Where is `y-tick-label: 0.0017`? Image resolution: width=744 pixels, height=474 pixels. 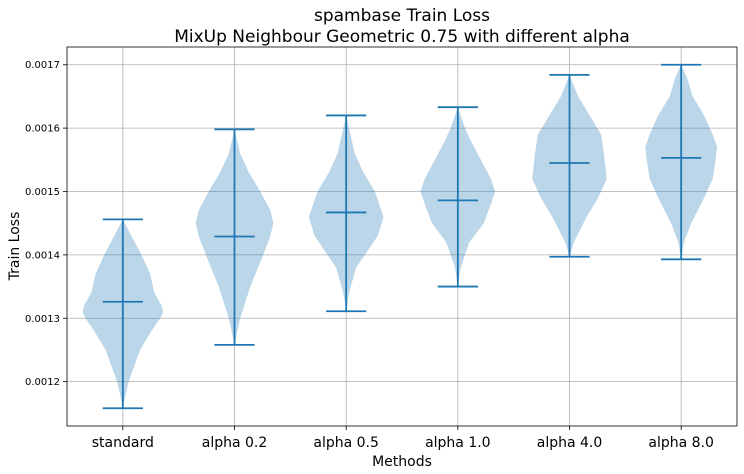 y-tick-label: 0.0017 is located at coordinates (42, 65).